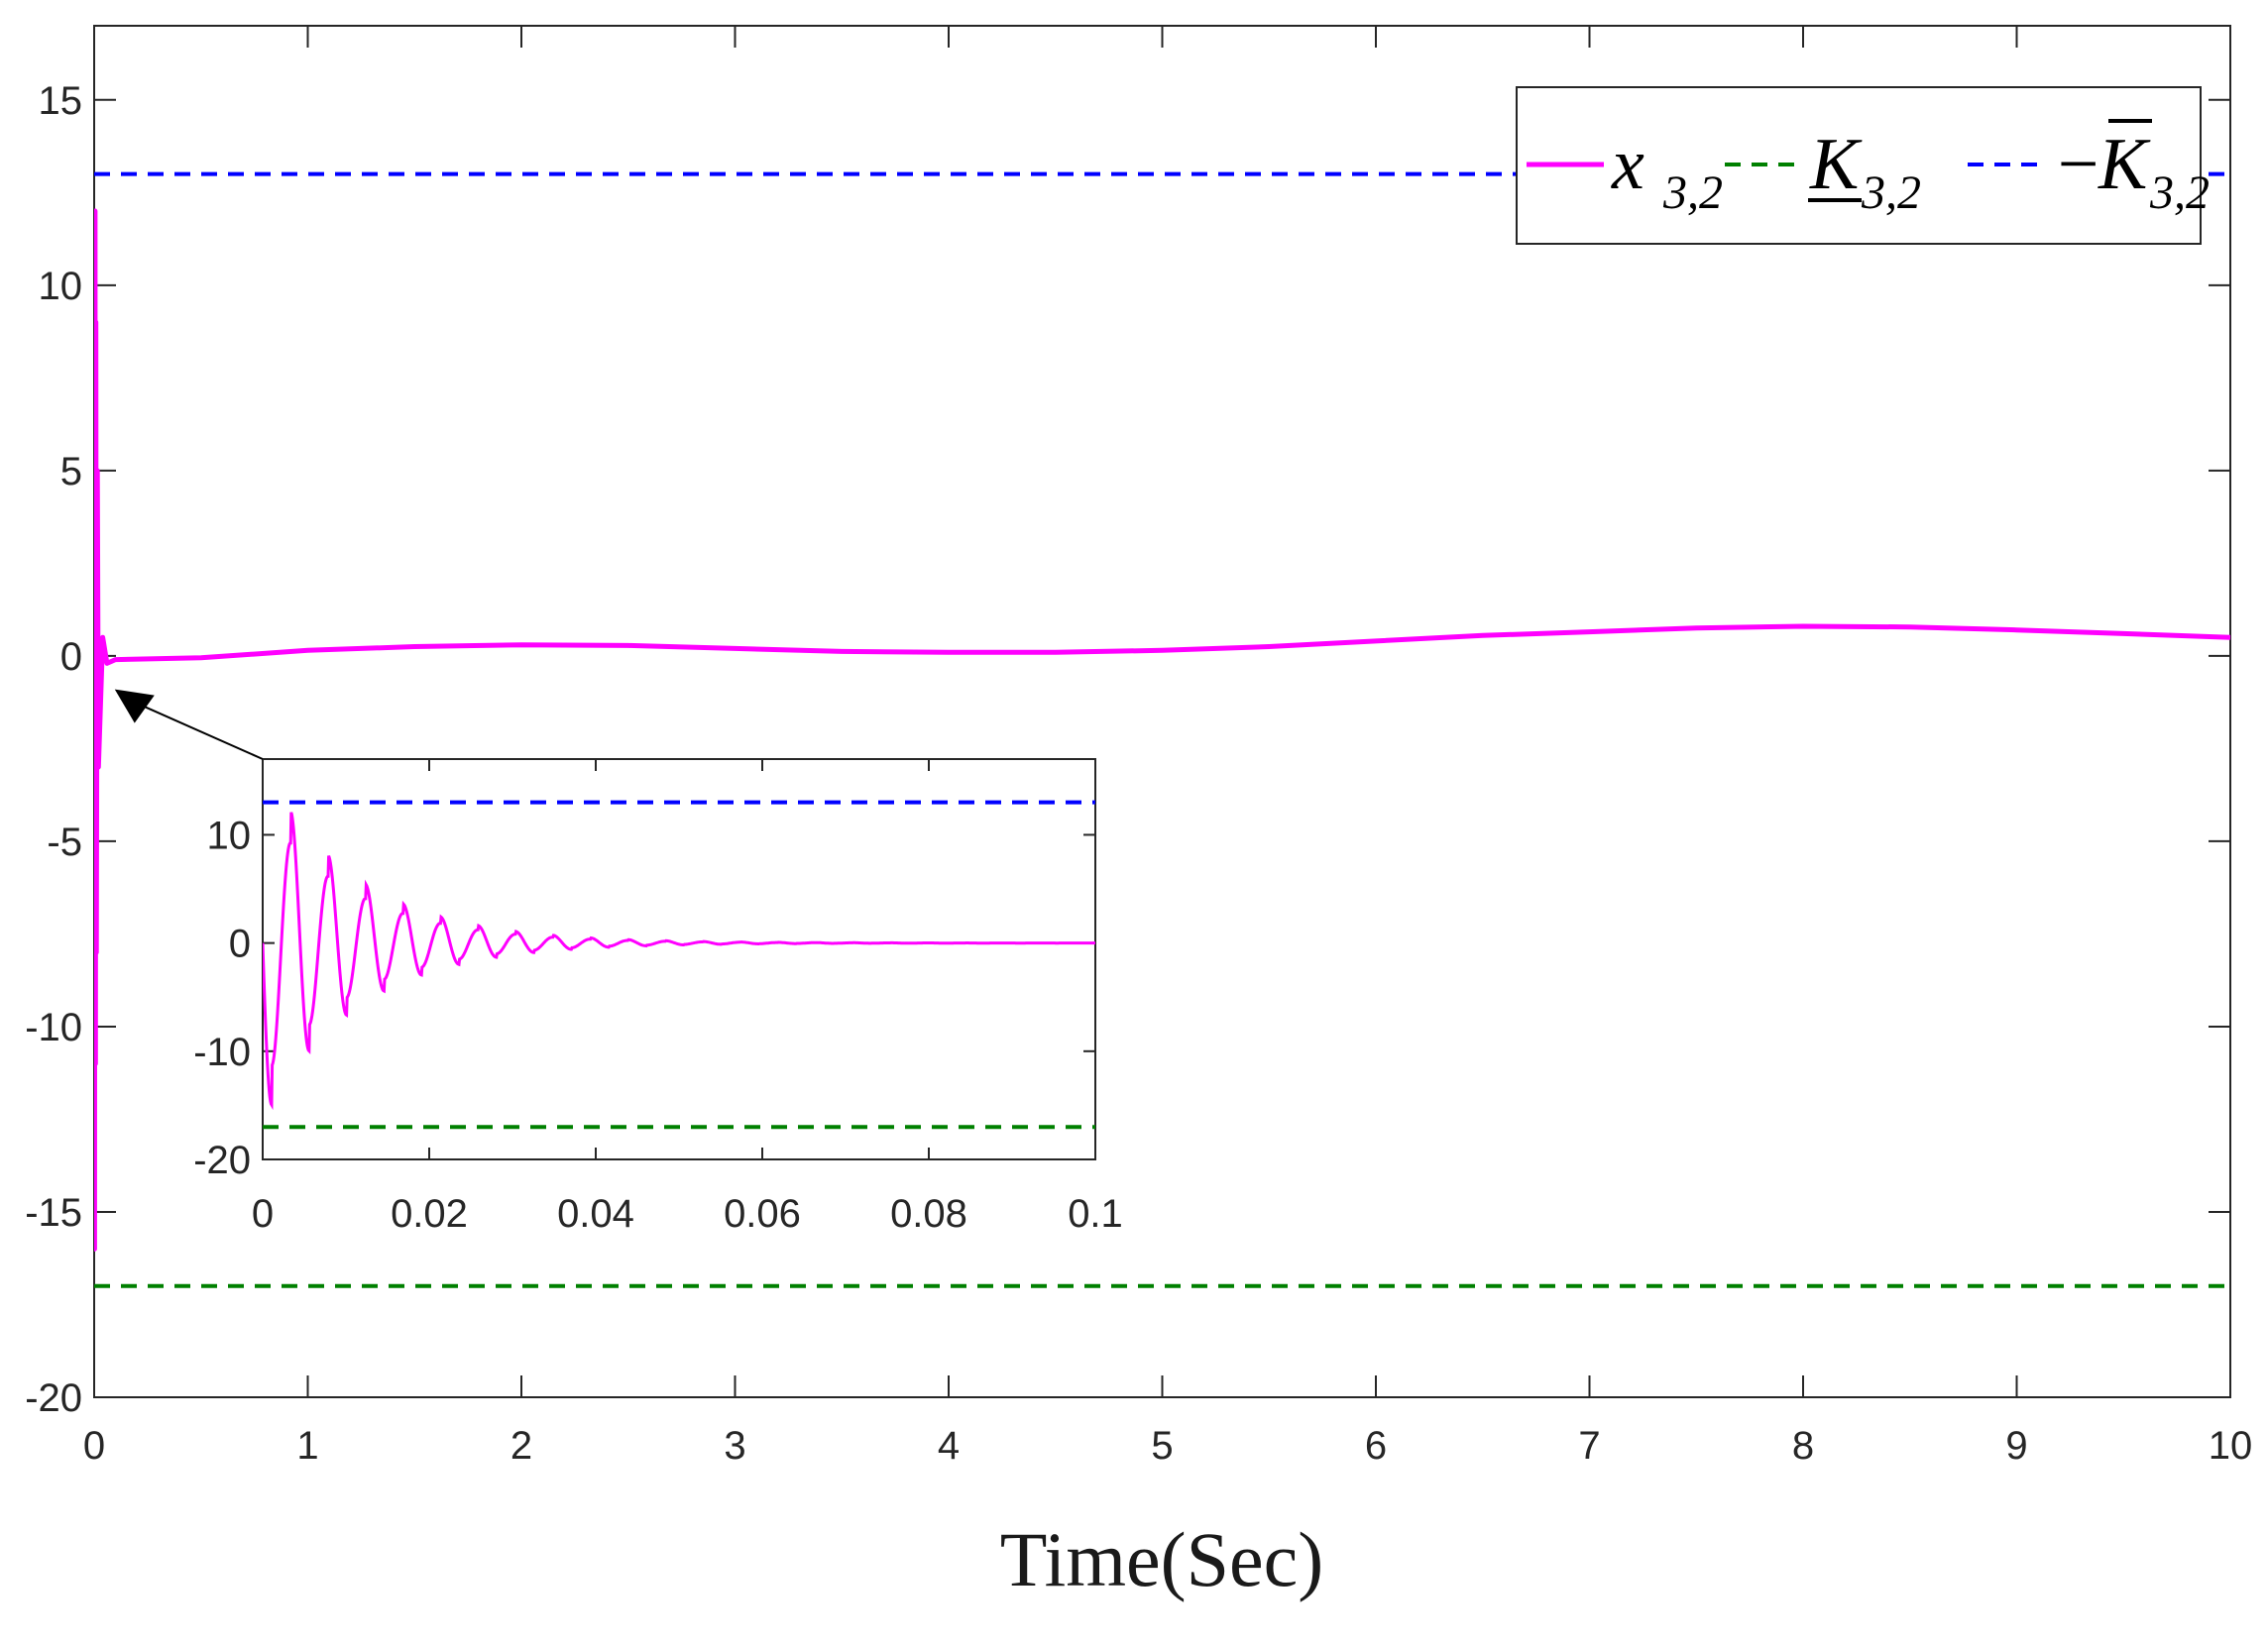 The image size is (2268, 1646). What do you see at coordinates (71, 472) in the screenshot?
I see `y-tick-label: 5` at bounding box center [71, 472].